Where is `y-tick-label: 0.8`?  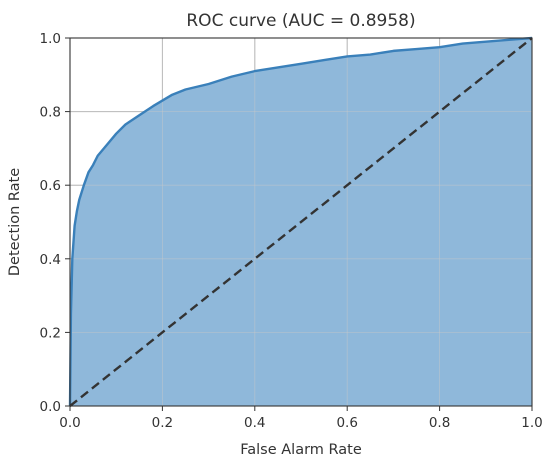
y-tick-label: 0.8 is located at coordinates (50, 113).